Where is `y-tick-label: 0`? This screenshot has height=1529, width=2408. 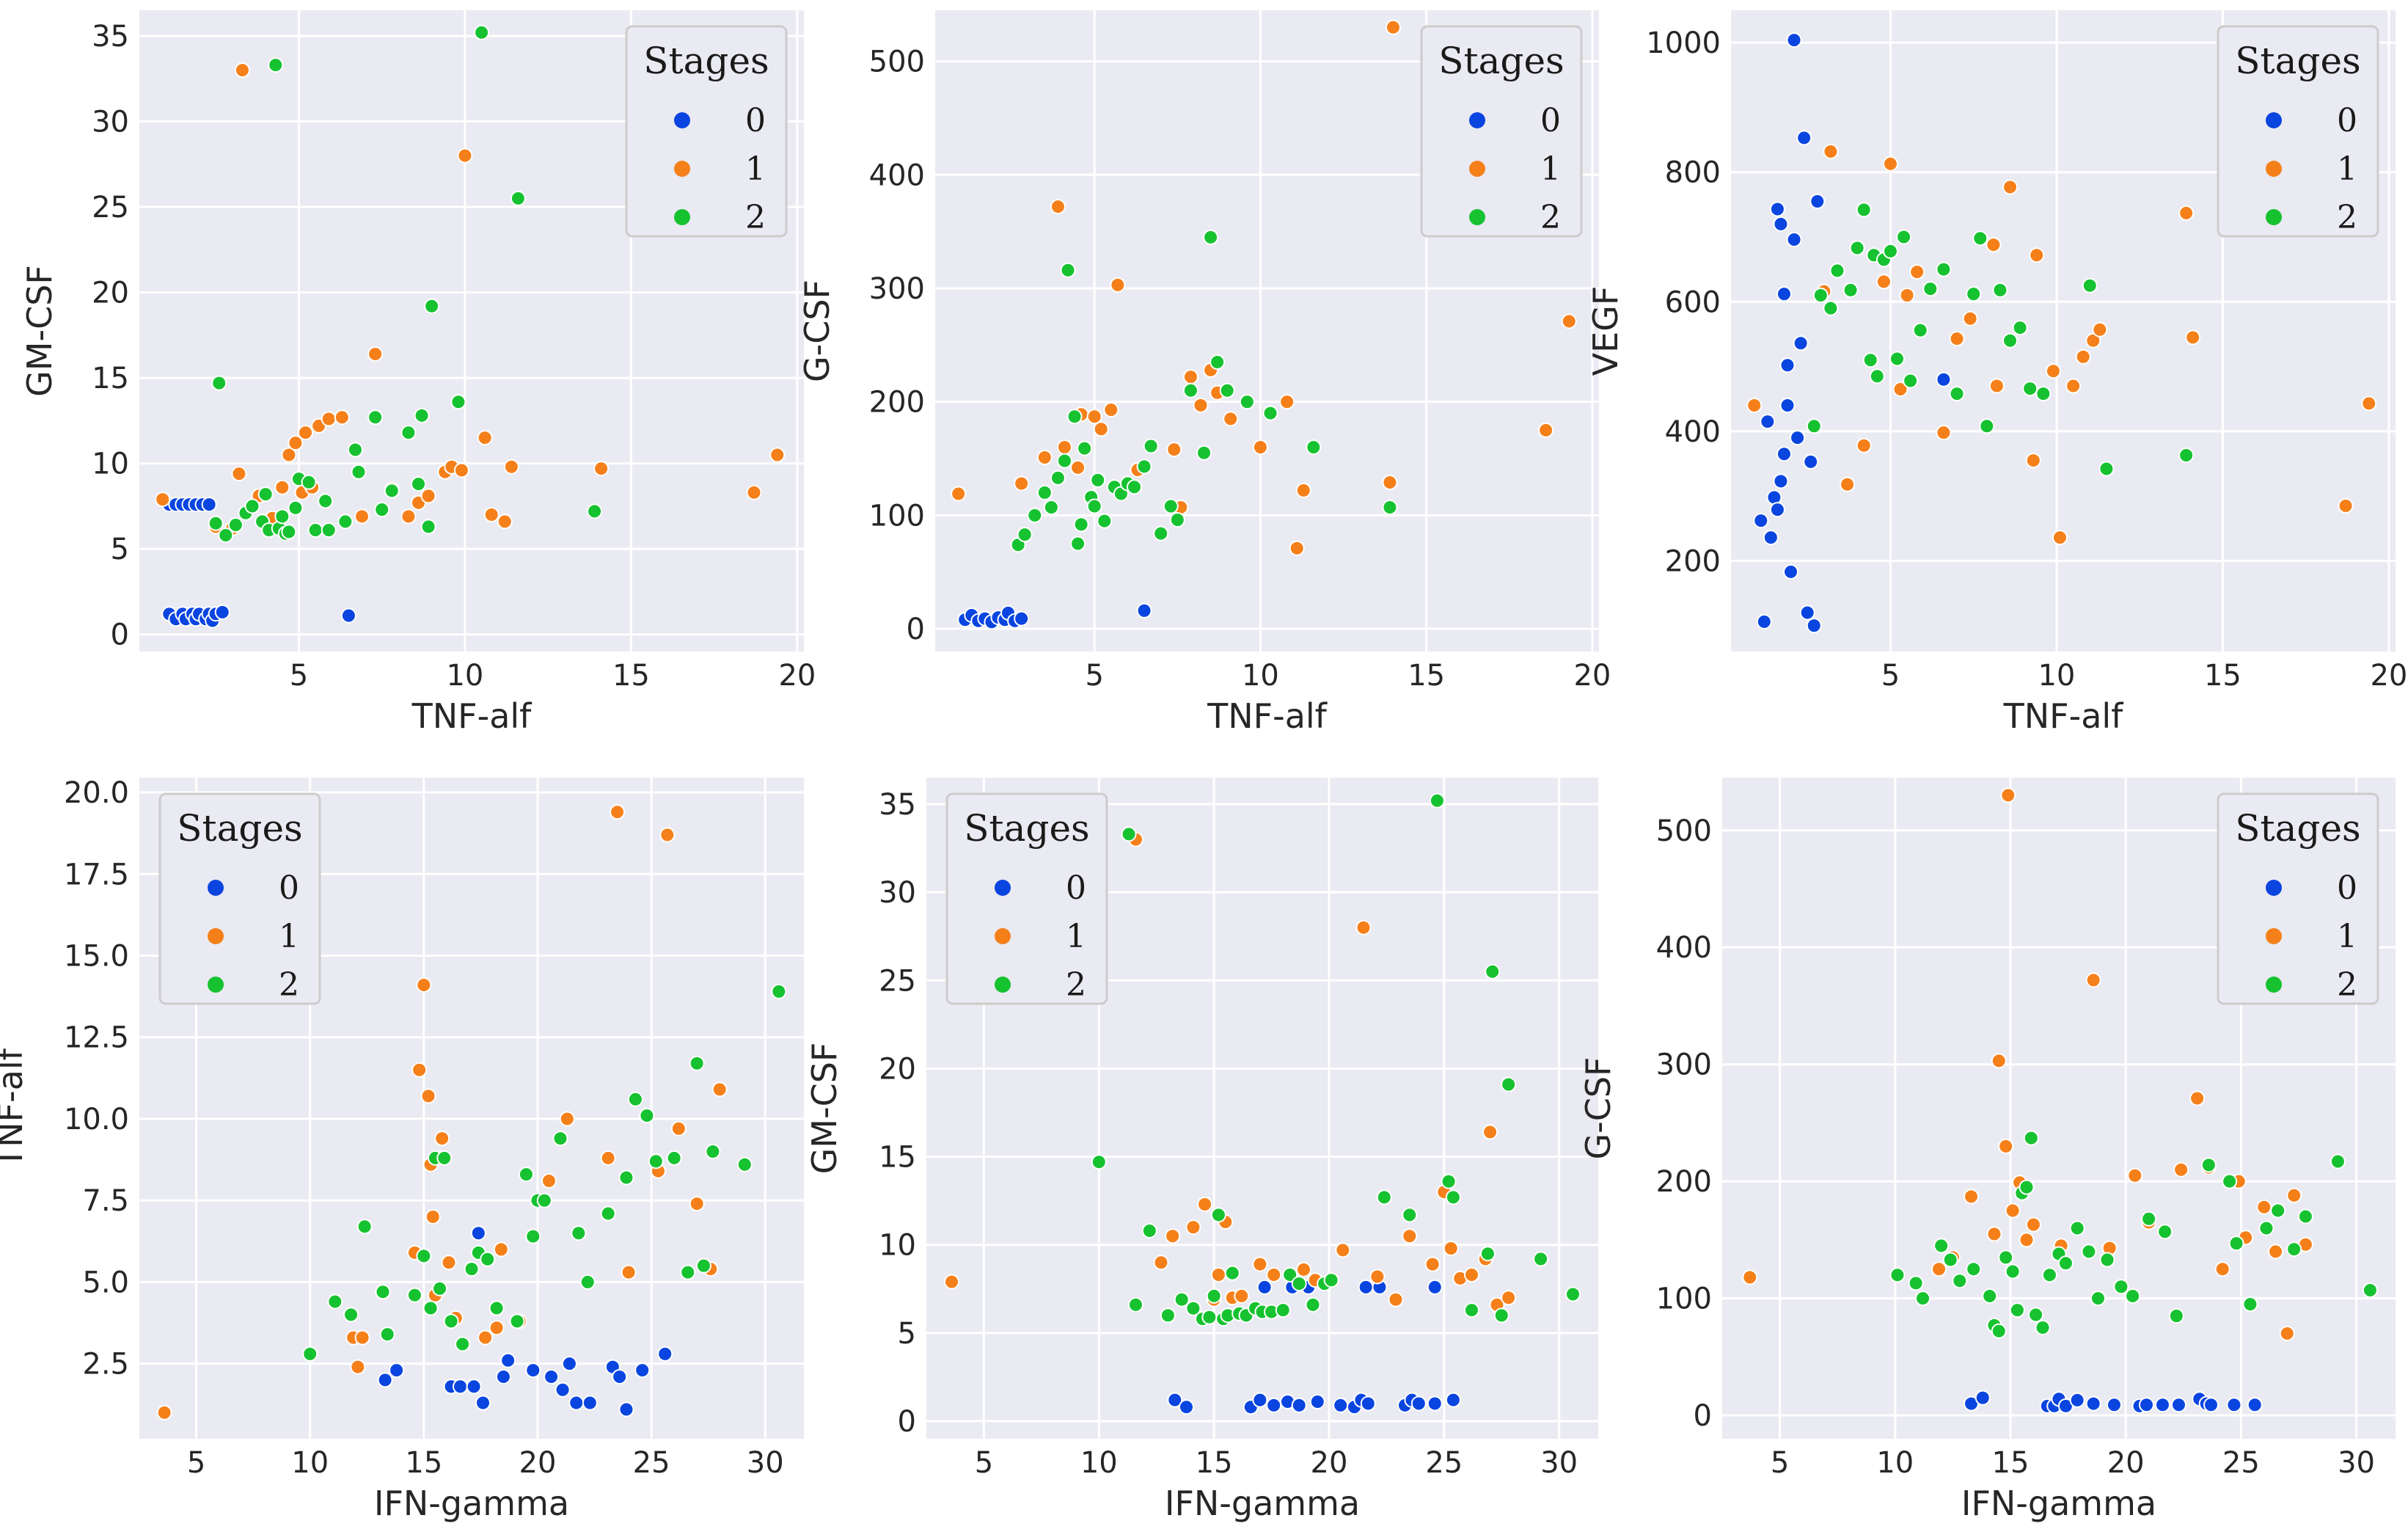
y-tick-label: 0 is located at coordinates (907, 1422).